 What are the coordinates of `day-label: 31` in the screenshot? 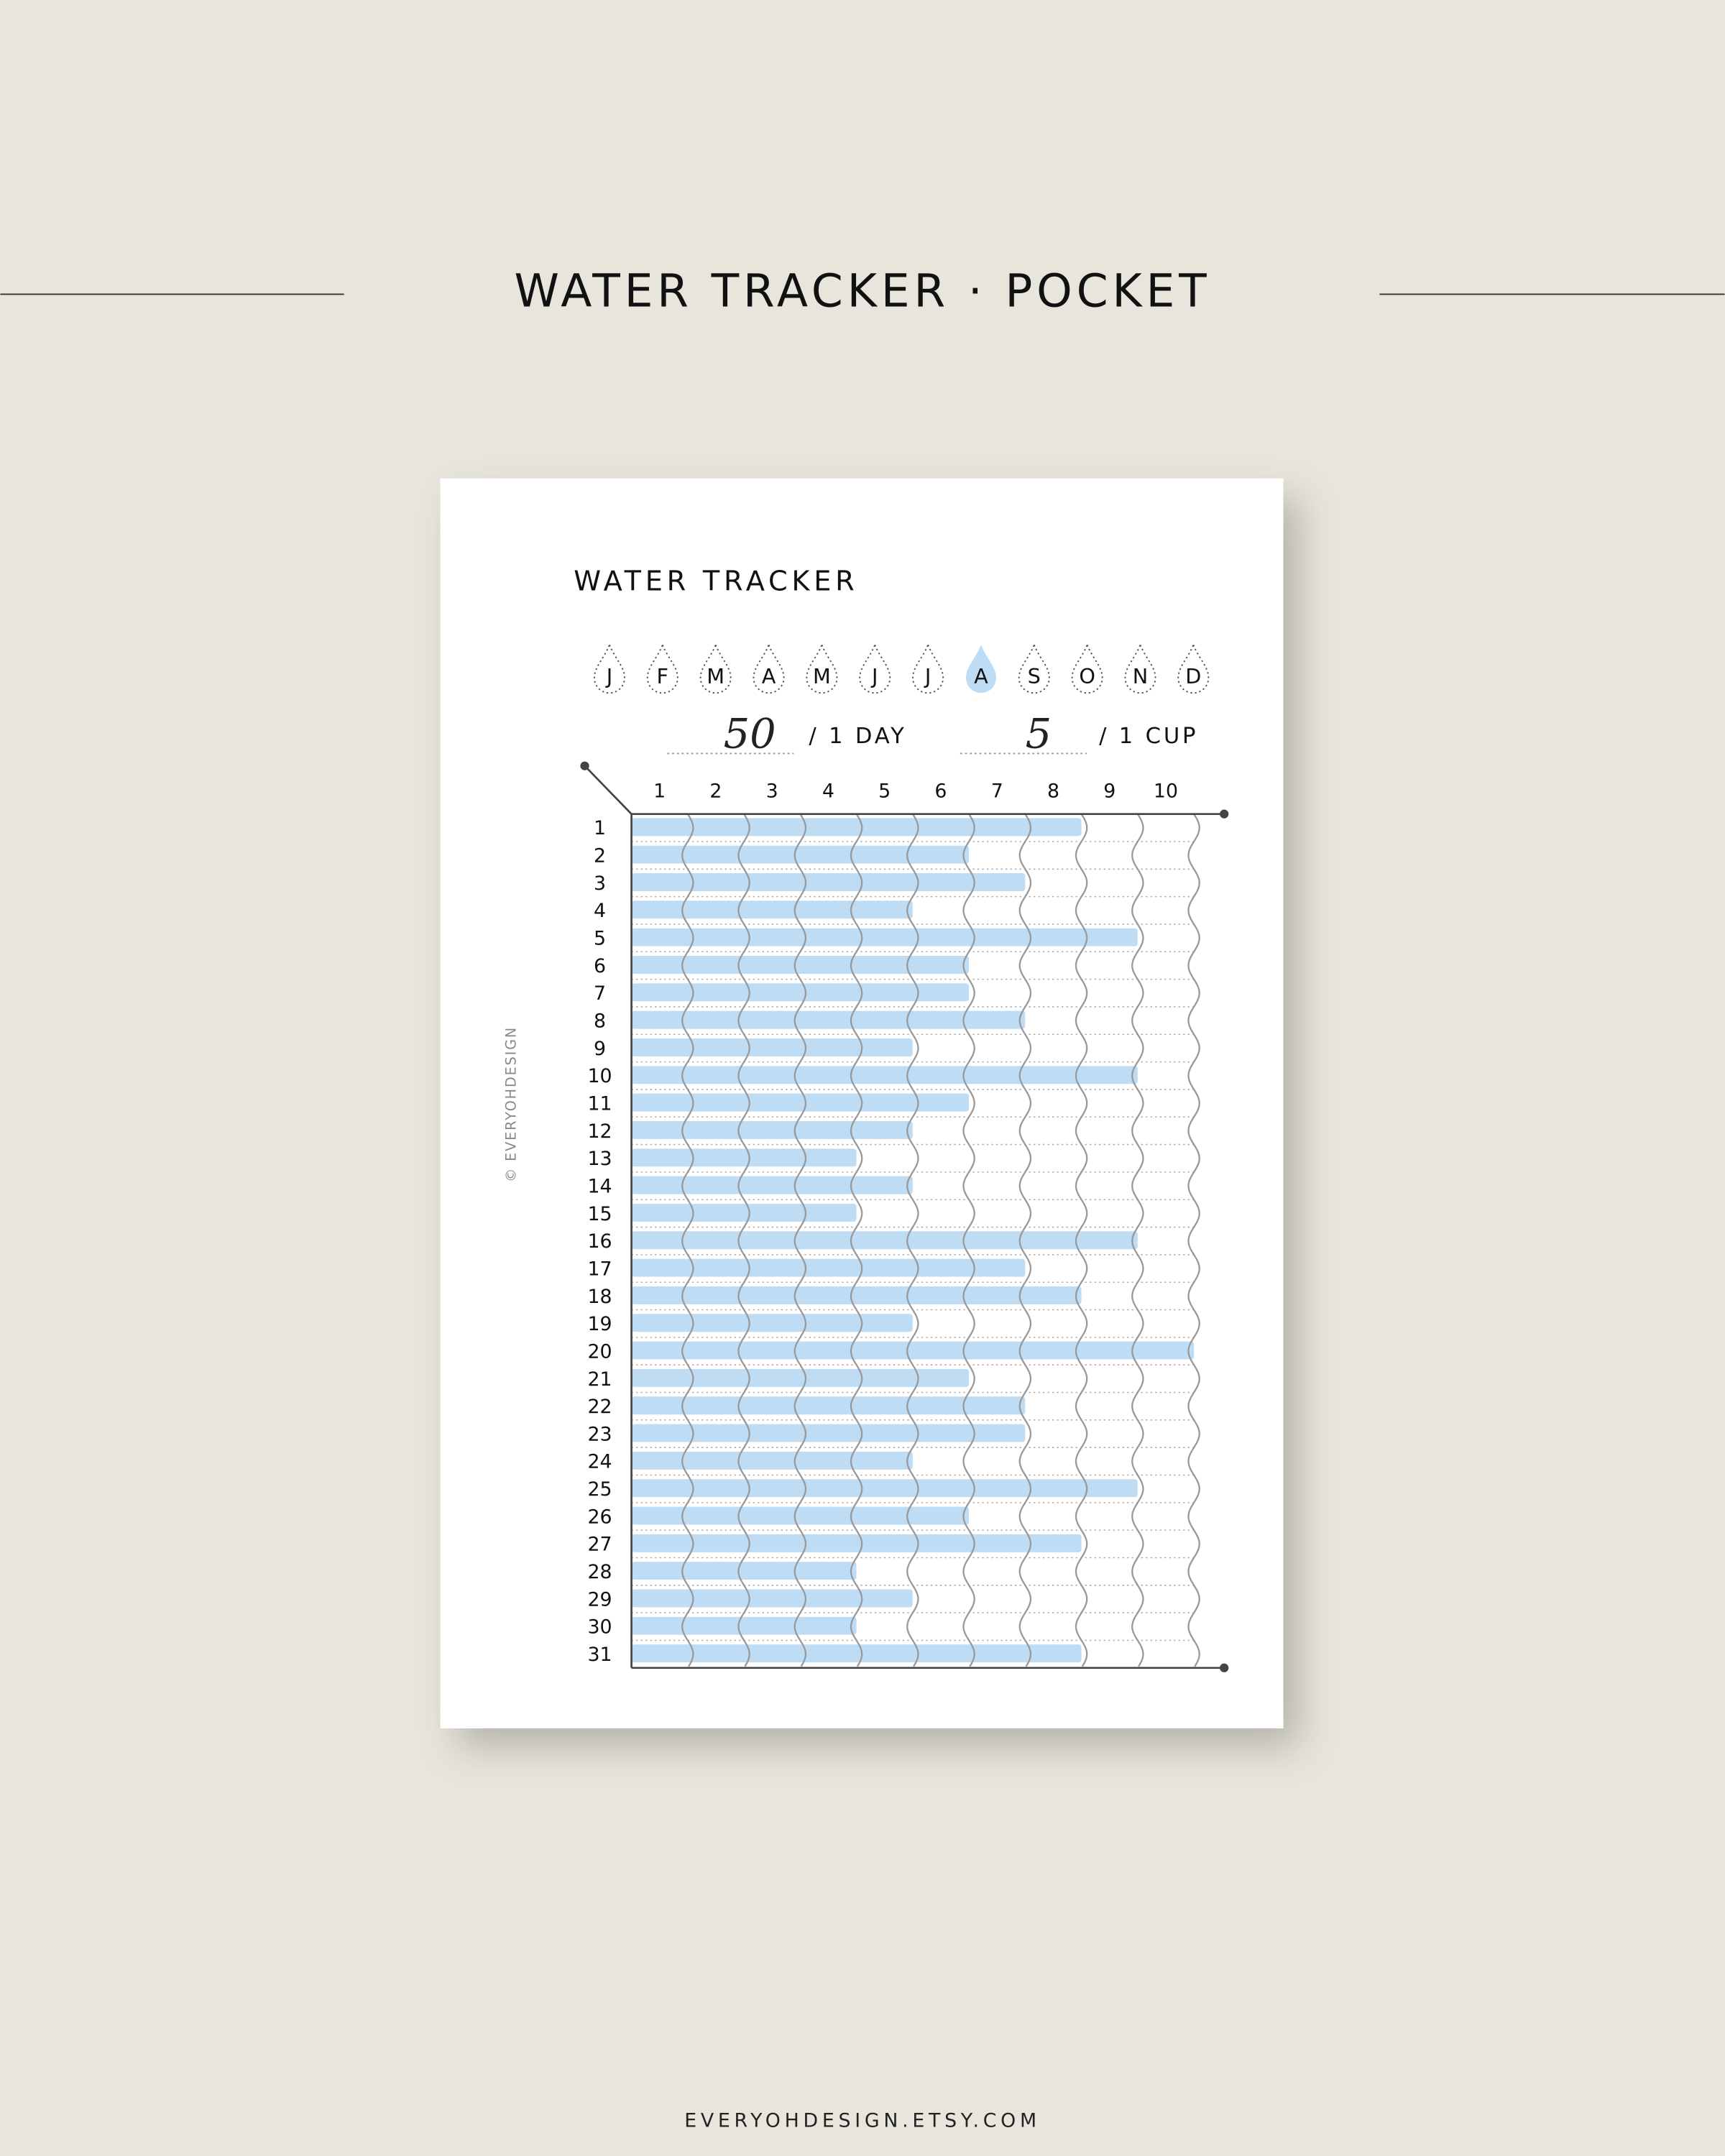 It's located at (600, 1655).